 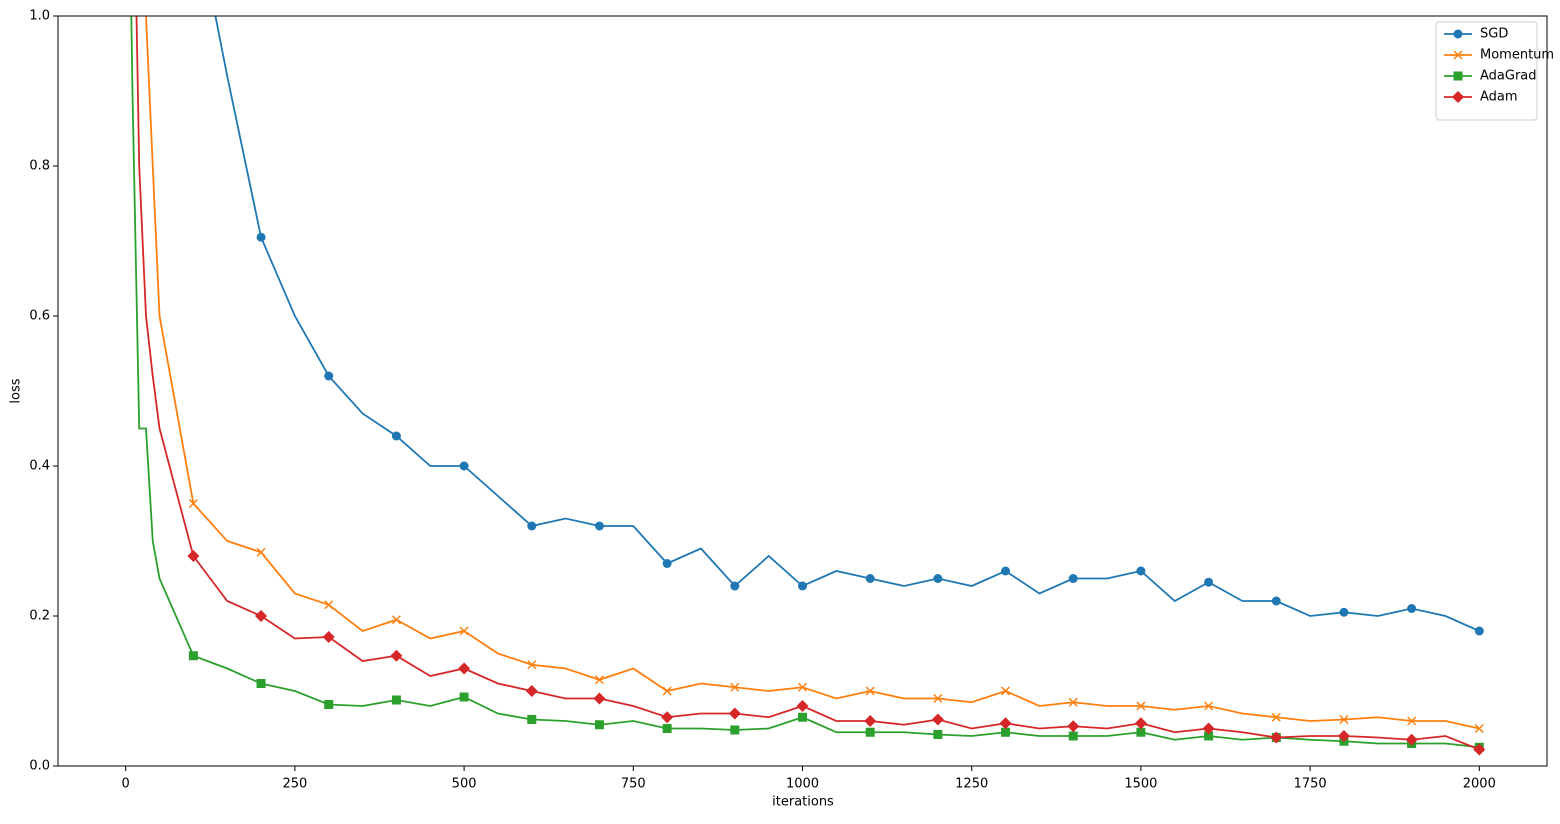 What do you see at coordinates (1479, 784) in the screenshot?
I see `x-tick-label: 2000` at bounding box center [1479, 784].